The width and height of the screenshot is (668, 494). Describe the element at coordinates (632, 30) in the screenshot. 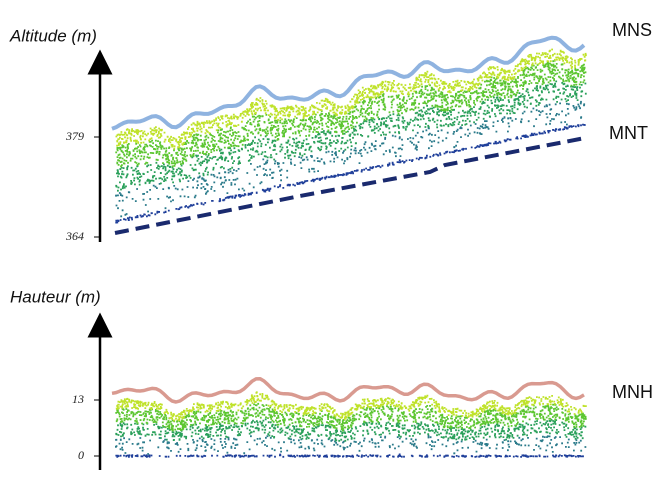

I see `curve-label: MNS` at that location.